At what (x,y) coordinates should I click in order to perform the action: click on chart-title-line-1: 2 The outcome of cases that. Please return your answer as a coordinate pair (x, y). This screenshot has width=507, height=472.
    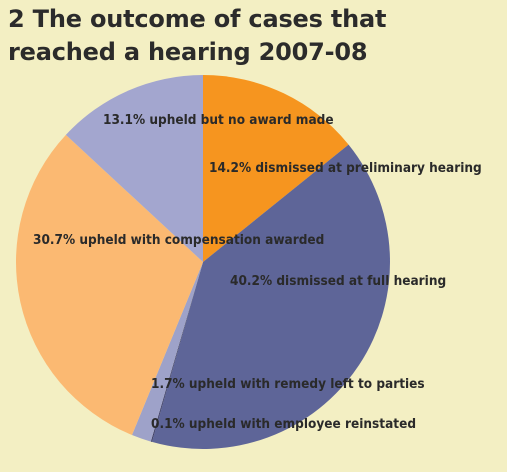
    Looking at the image, I should click on (197, 19).